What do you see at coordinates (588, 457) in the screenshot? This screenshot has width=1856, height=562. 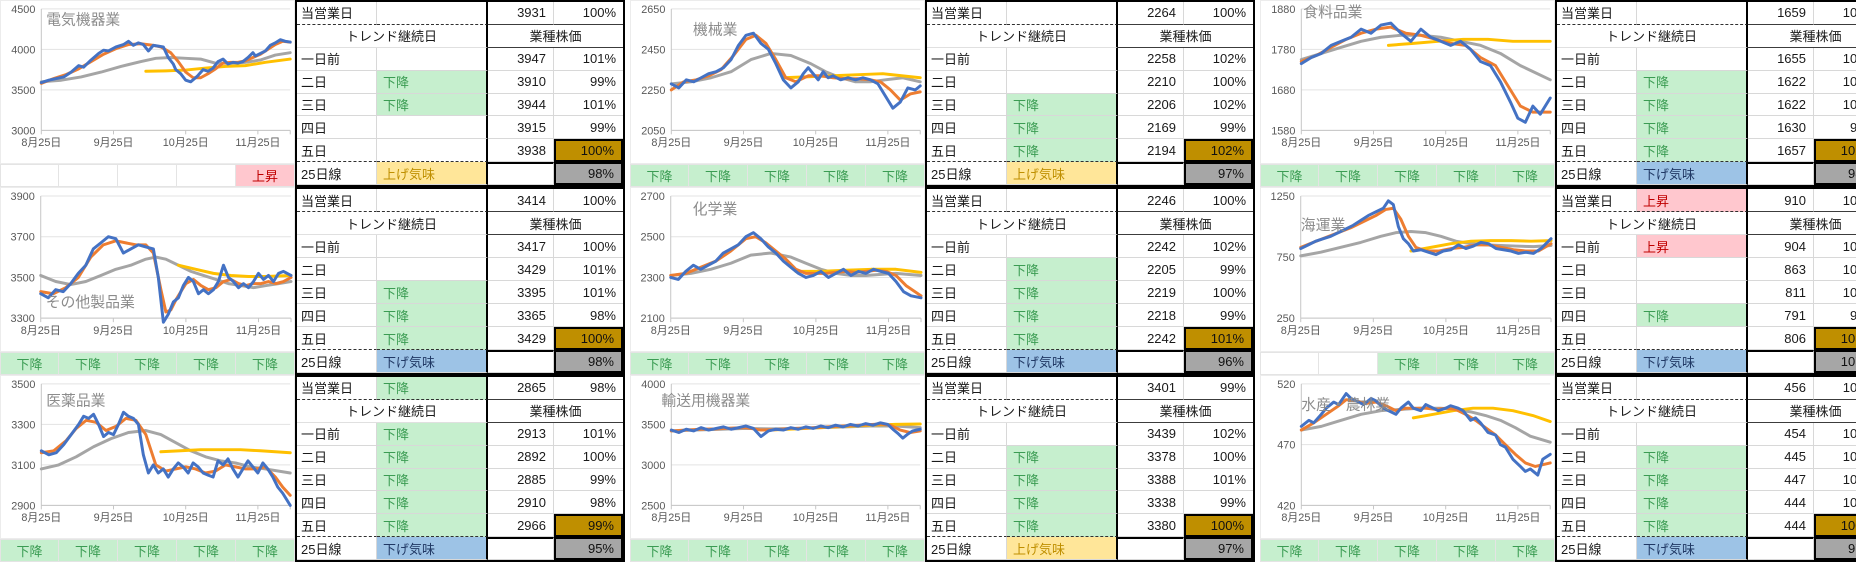 I see `cell-day-pct: 100%` at bounding box center [588, 457].